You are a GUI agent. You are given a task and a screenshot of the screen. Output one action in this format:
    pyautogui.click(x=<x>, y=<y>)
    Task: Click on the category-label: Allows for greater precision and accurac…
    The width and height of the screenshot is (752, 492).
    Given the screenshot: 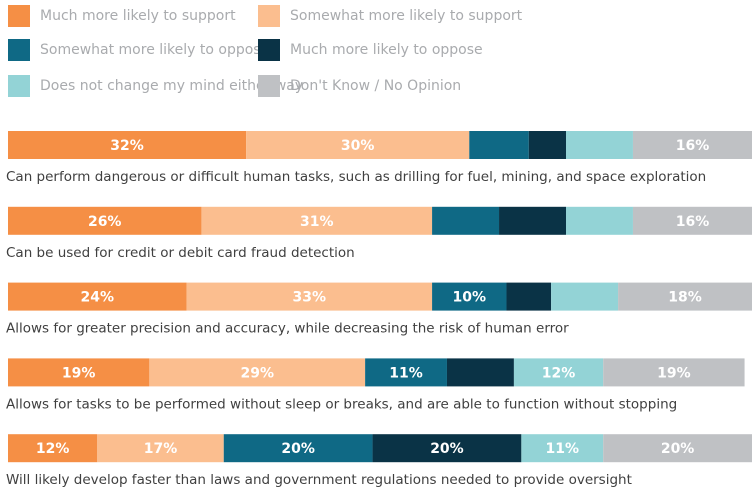 What is the action you would take?
    pyautogui.click(x=287, y=329)
    